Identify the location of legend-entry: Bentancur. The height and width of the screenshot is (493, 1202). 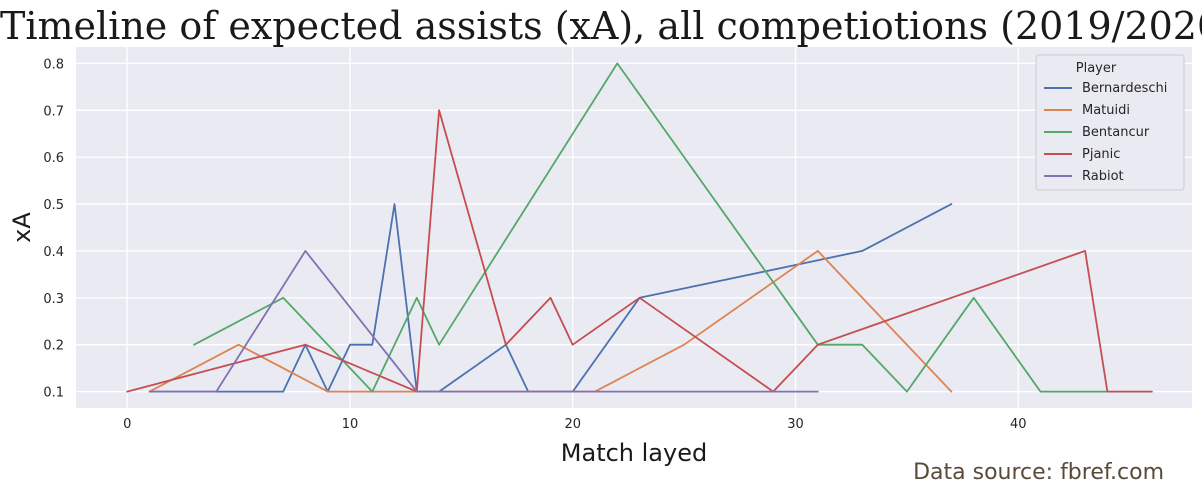
(1116, 132).